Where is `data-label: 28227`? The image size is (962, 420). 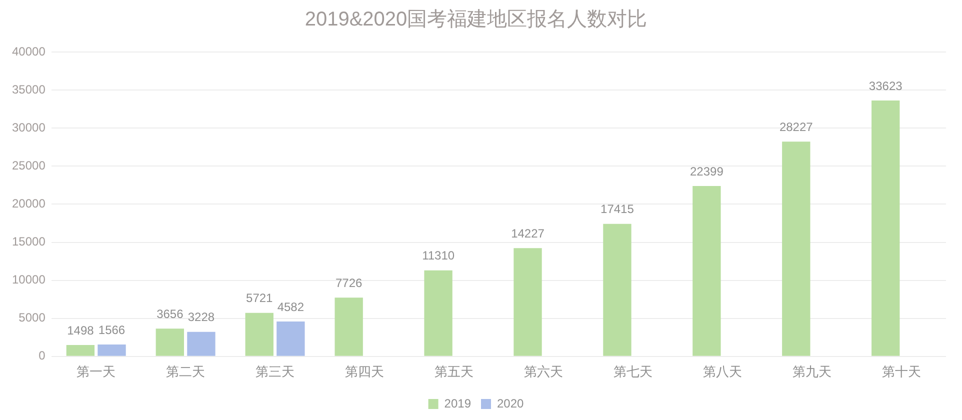
data-label: 28227 is located at coordinates (796, 127).